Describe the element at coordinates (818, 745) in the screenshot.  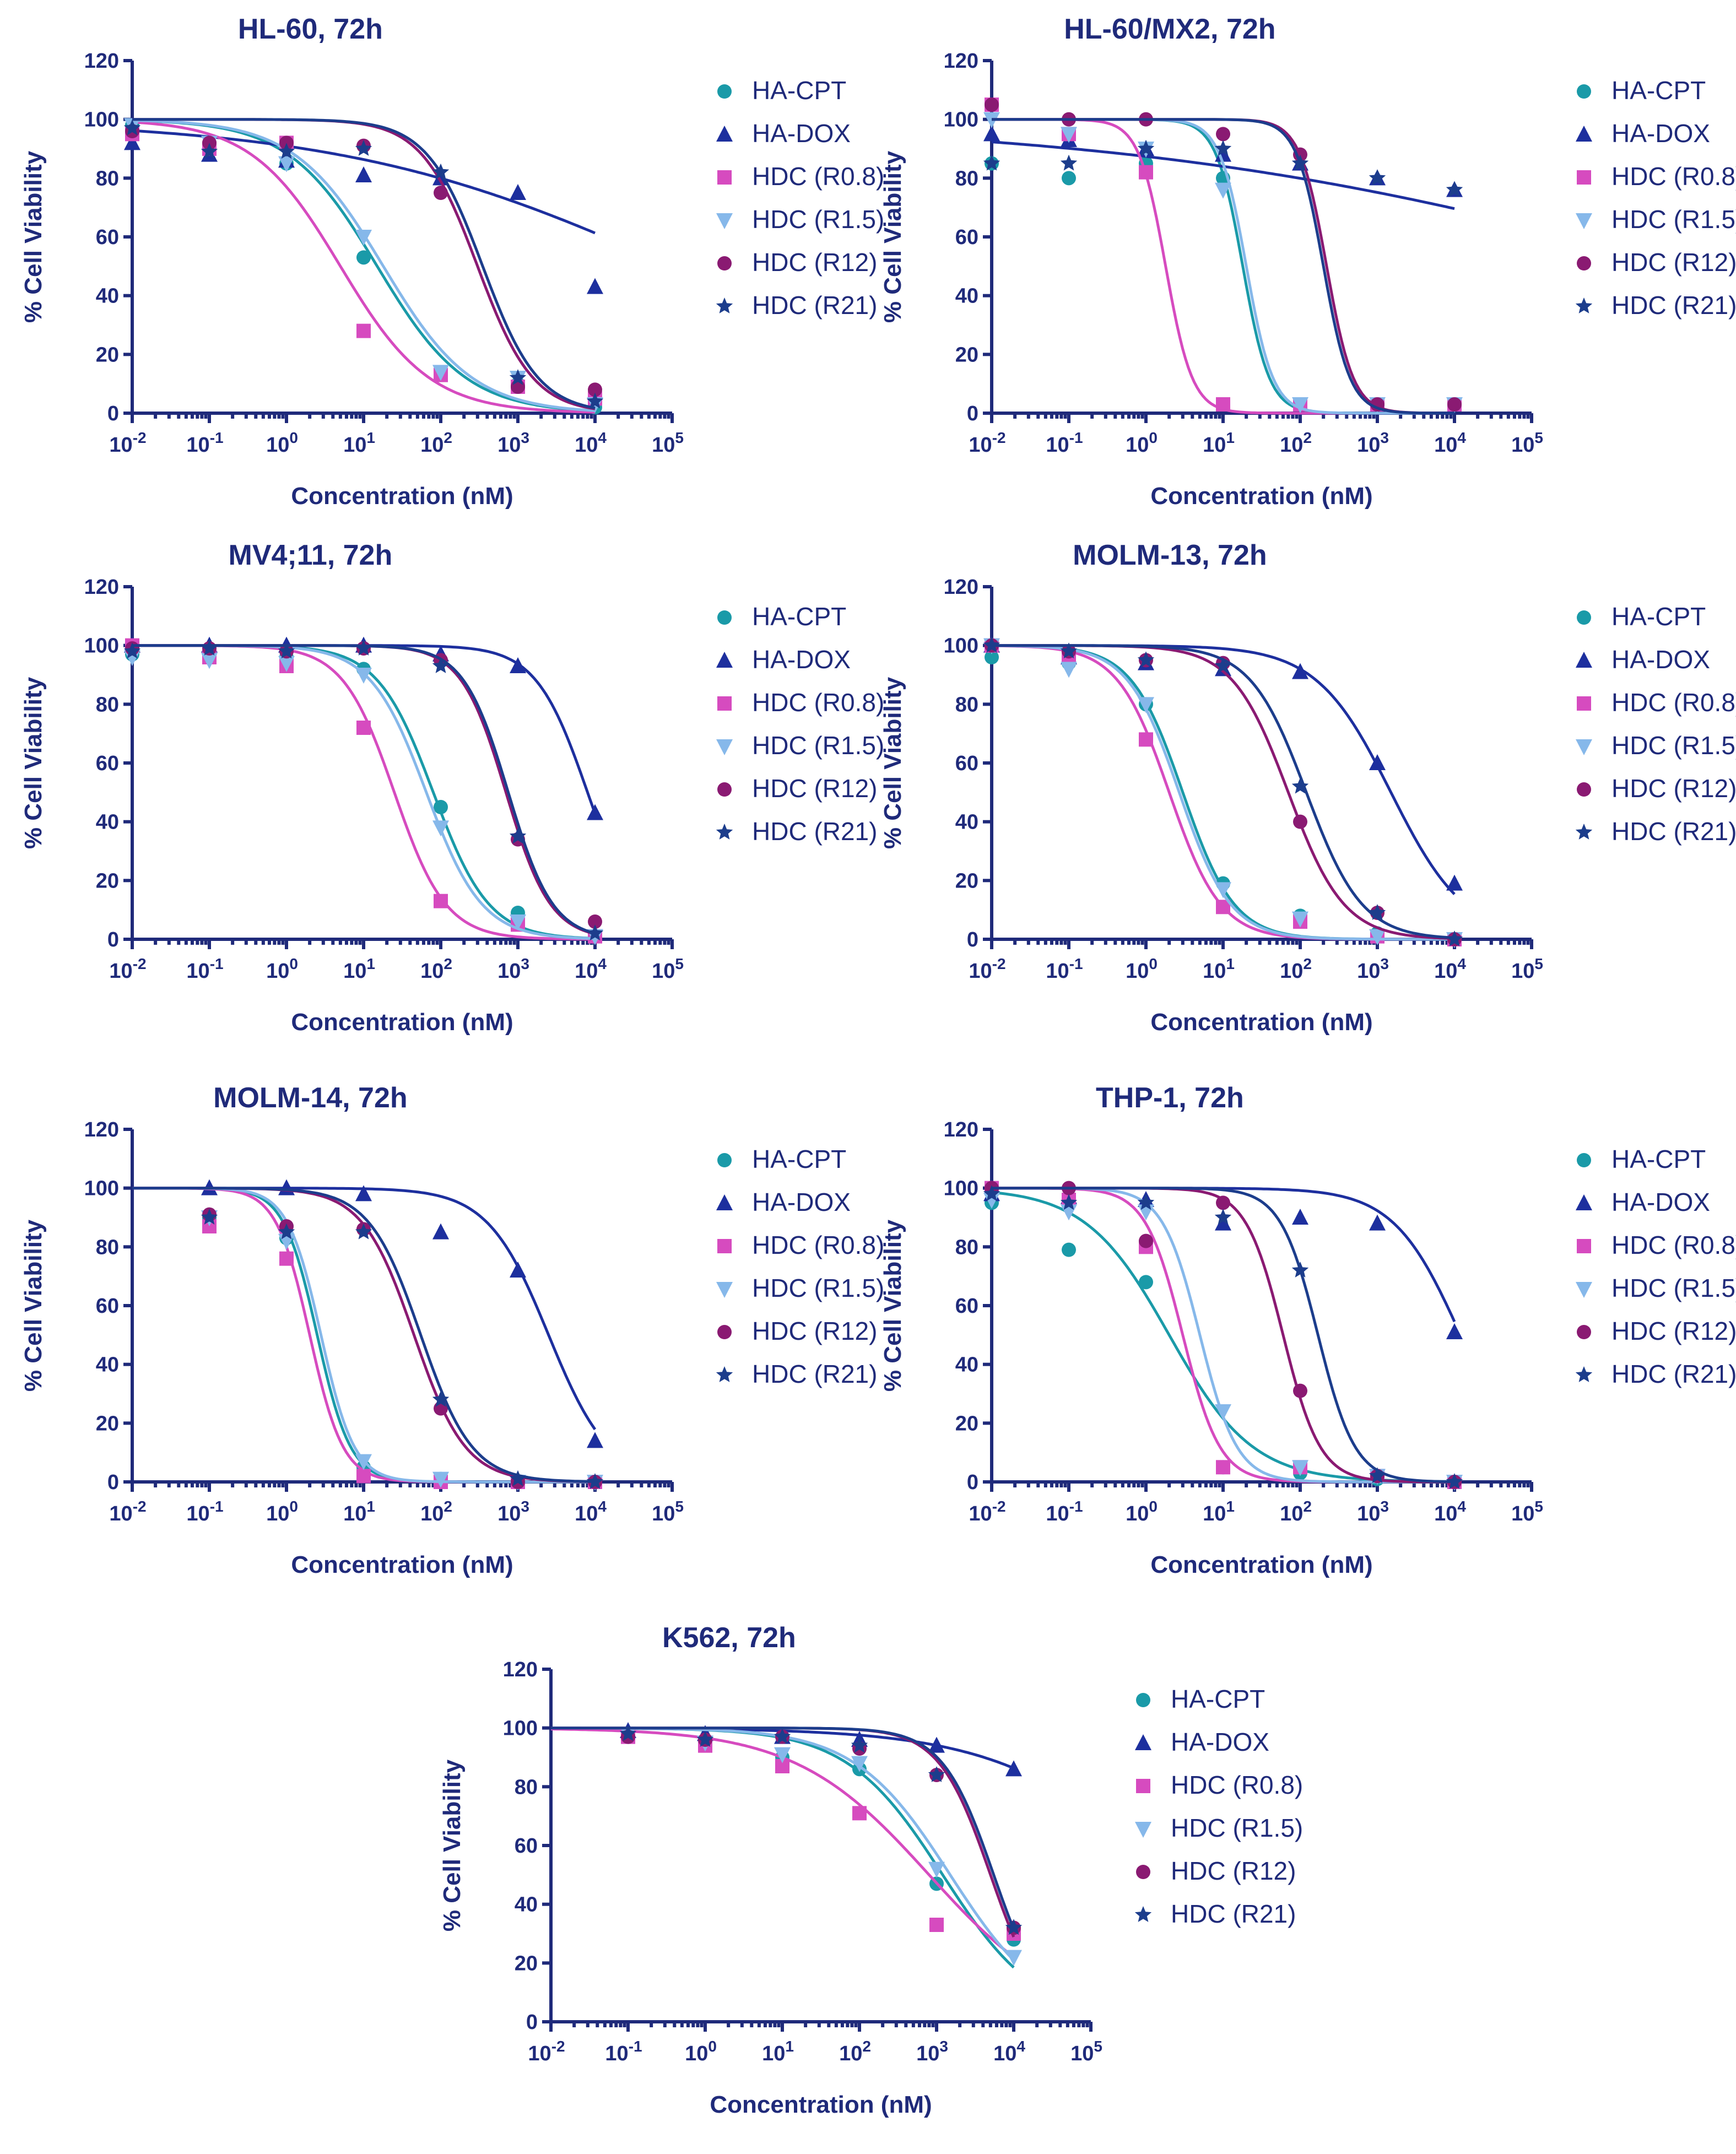
I see `legend-label: HDC (R1.5)` at that location.